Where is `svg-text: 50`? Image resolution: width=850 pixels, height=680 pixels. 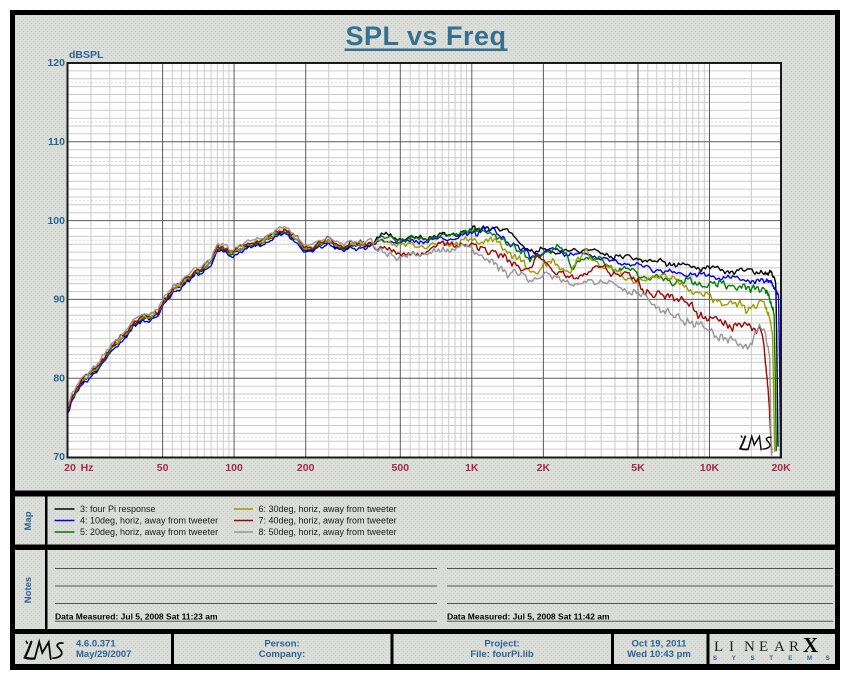 svg-text: 50 is located at coordinates (163, 468).